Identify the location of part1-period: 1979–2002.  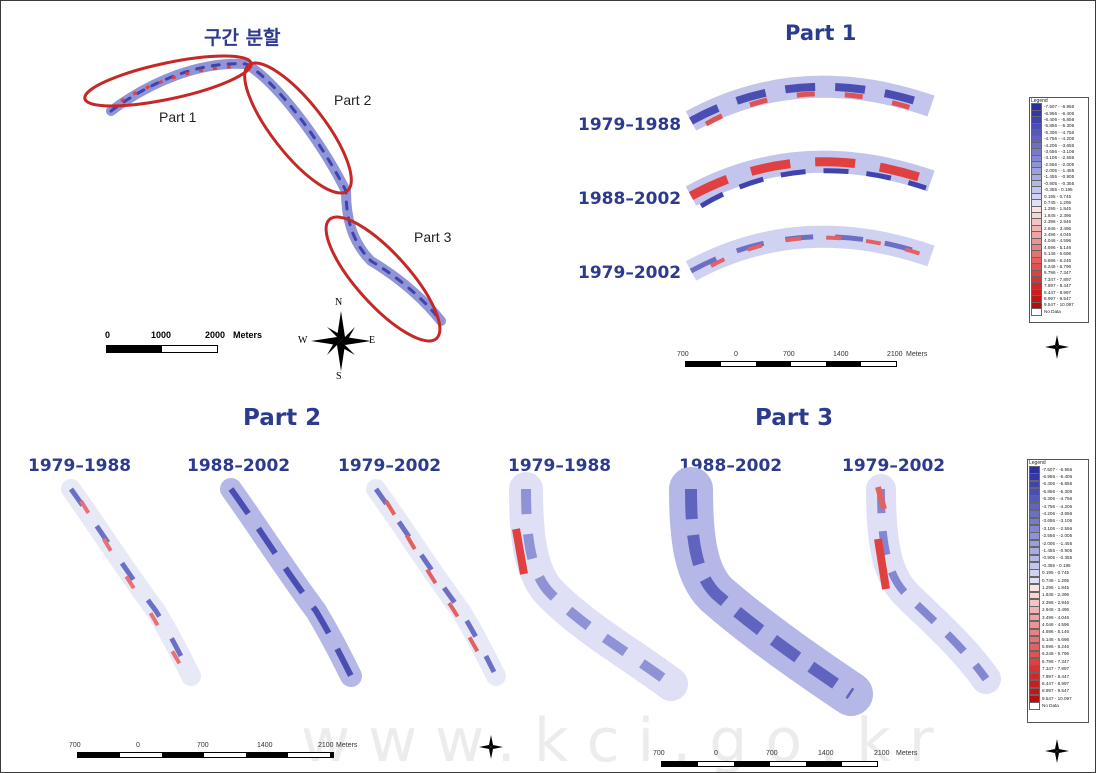
(630, 273).